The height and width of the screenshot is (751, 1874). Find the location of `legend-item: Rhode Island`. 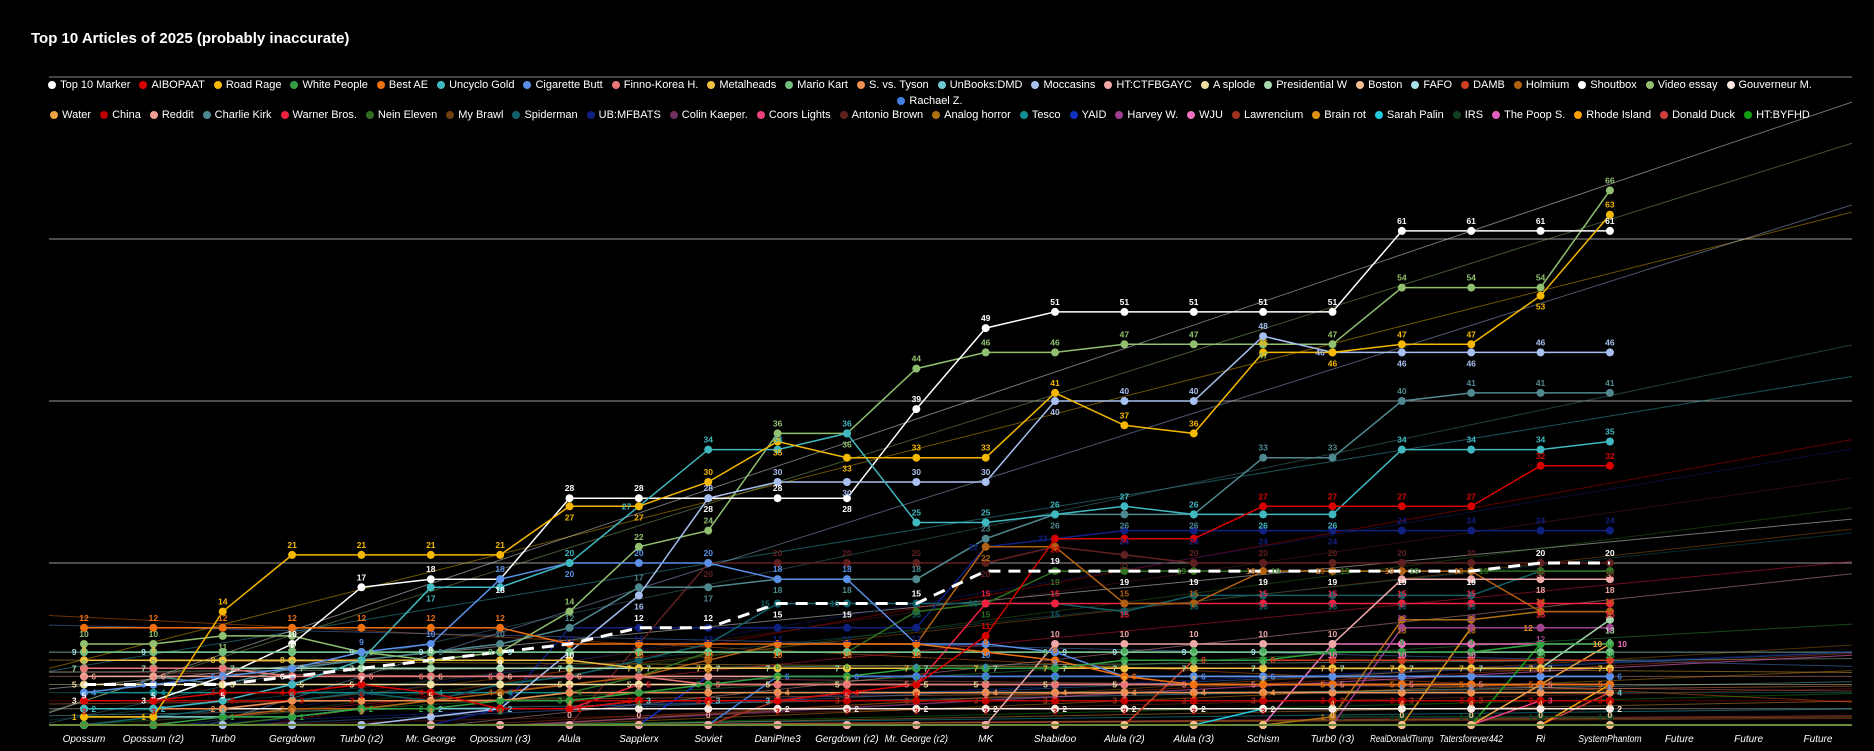

legend-item: Rhode Island is located at coordinates (1612, 115).